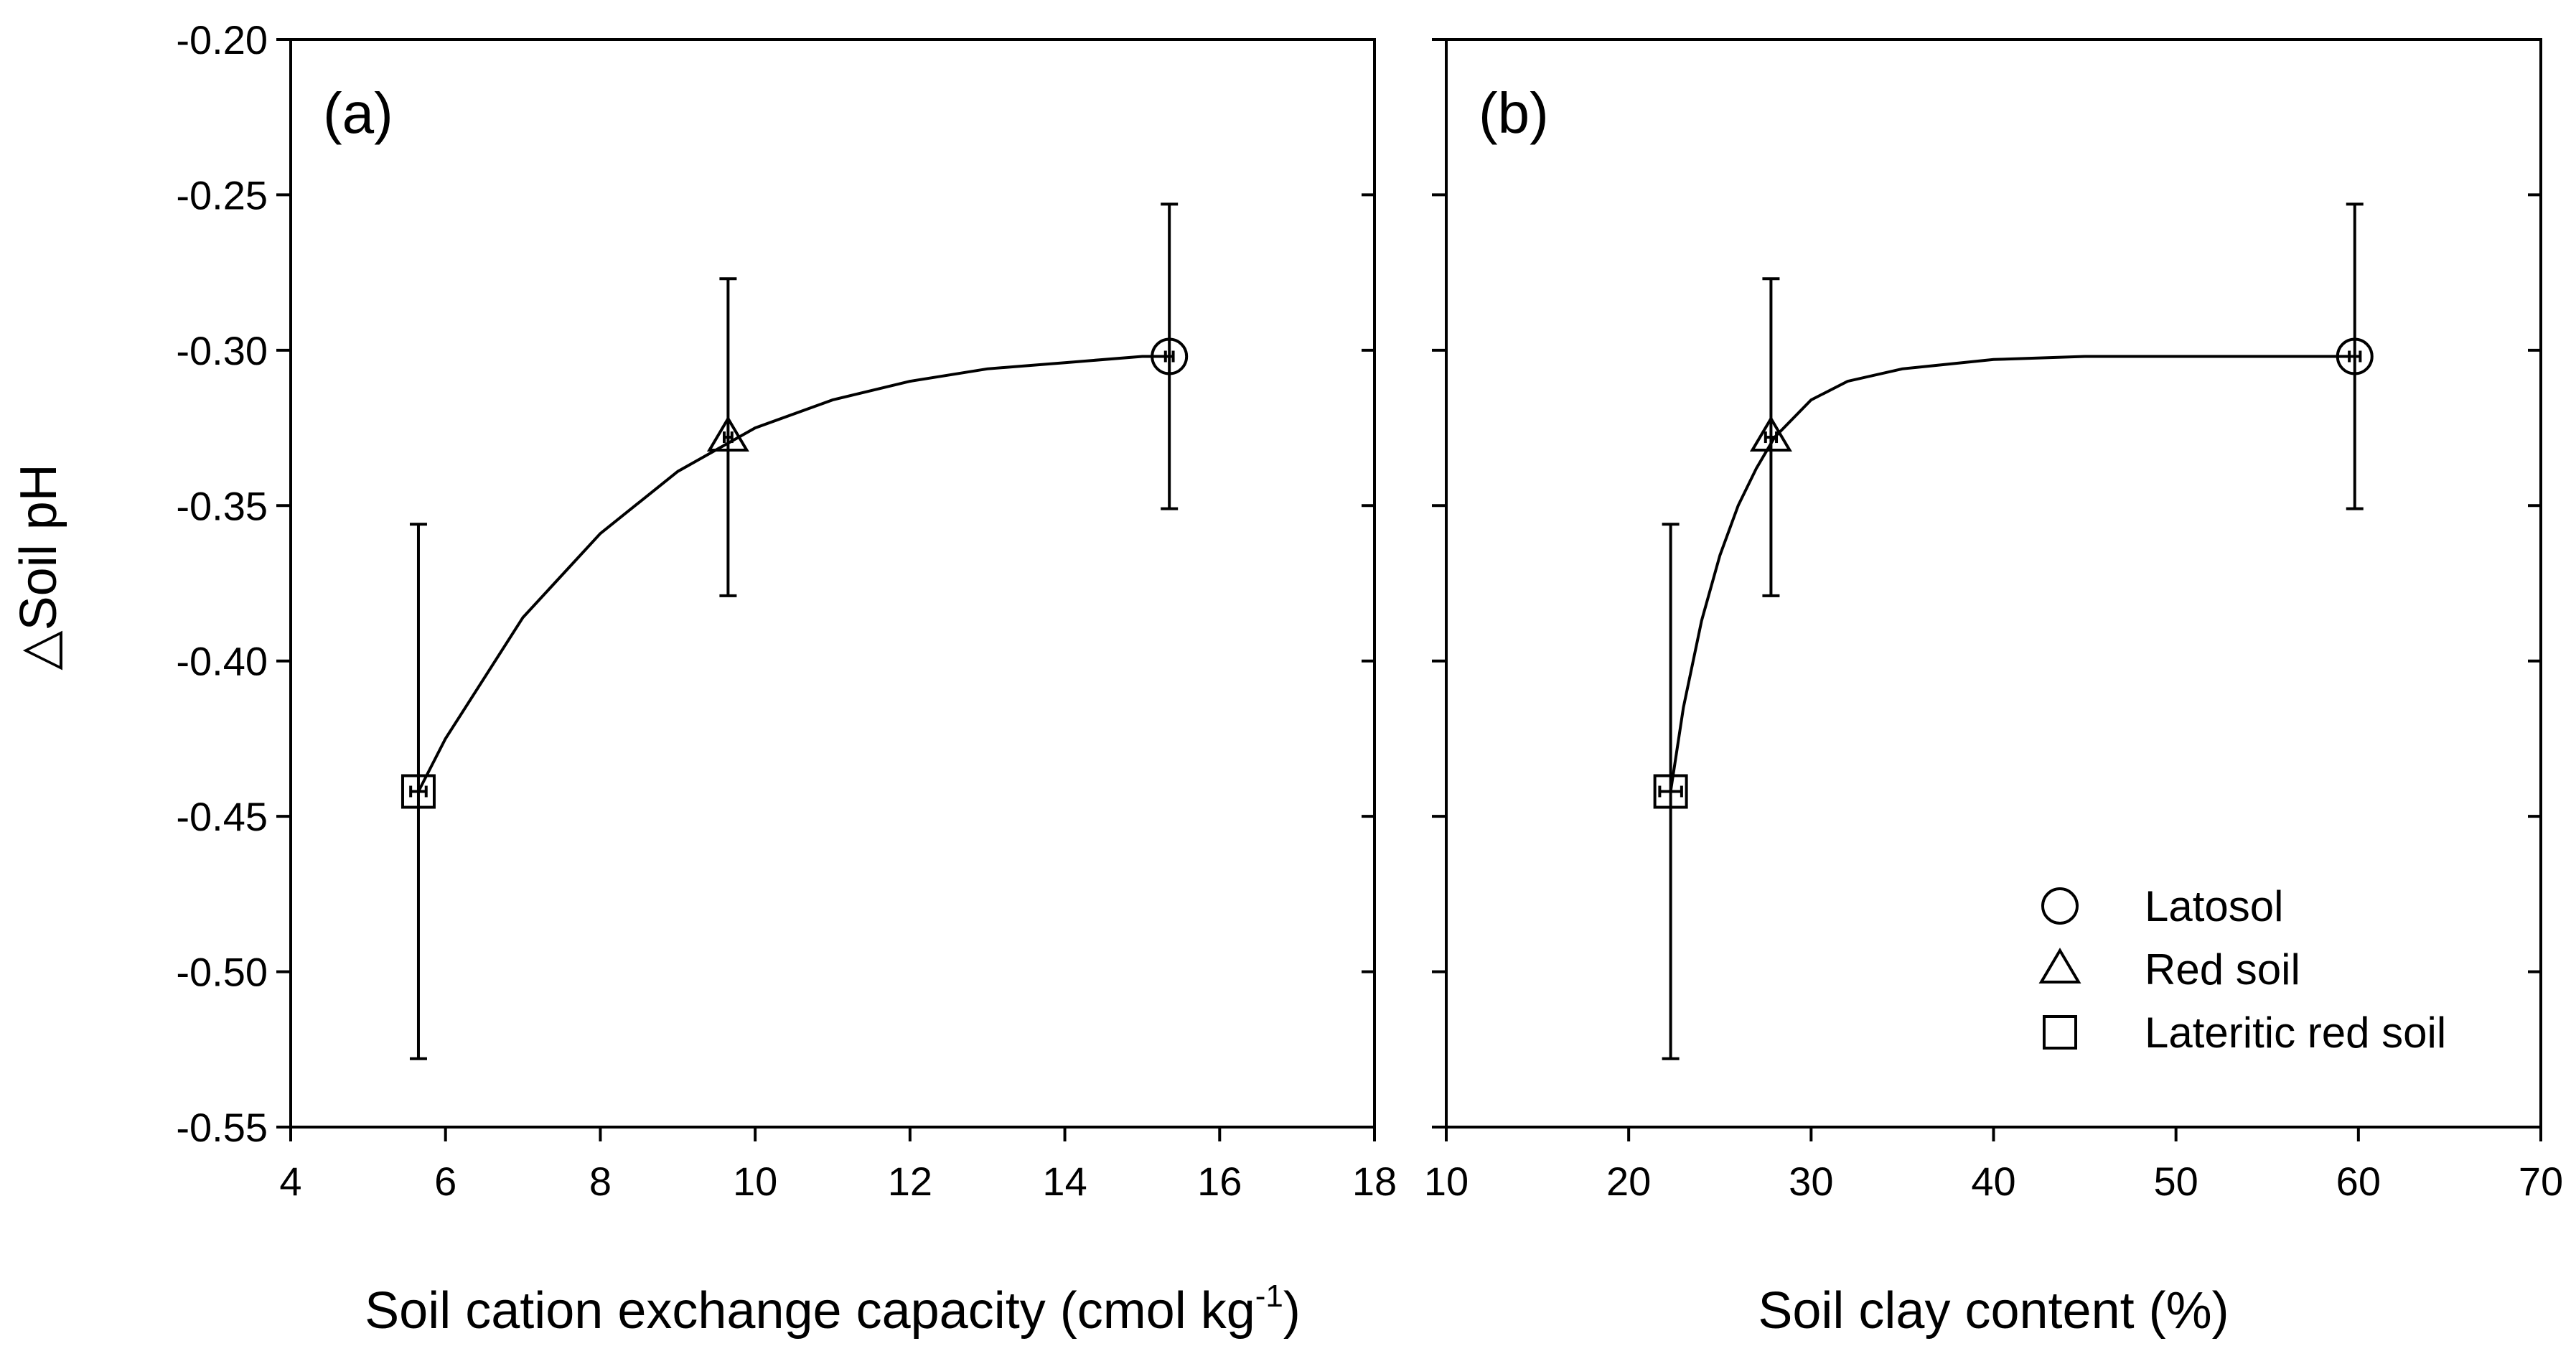 The image size is (2576, 1369). Describe the element at coordinates (2358, 1181) in the screenshot. I see `x-tick-label-b: 60` at that location.